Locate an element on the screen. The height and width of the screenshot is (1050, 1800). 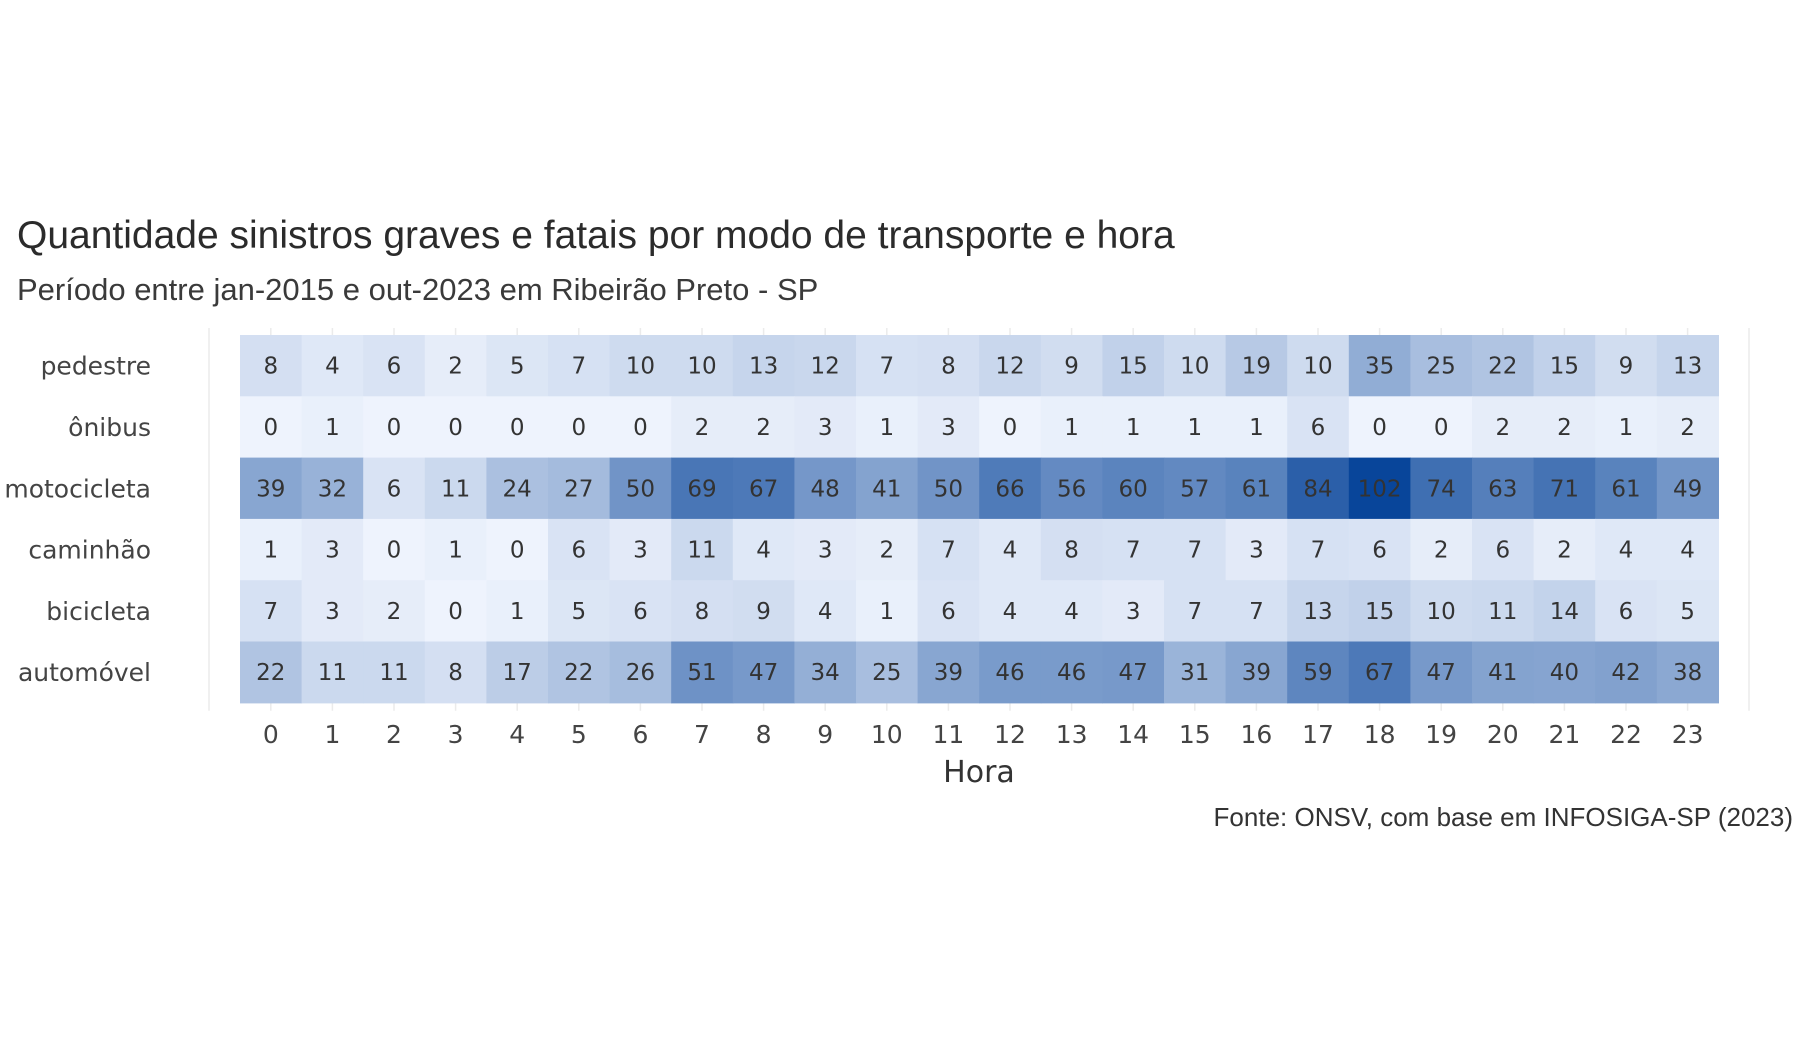
cell-value-label: 38 is located at coordinates (1687, 673).